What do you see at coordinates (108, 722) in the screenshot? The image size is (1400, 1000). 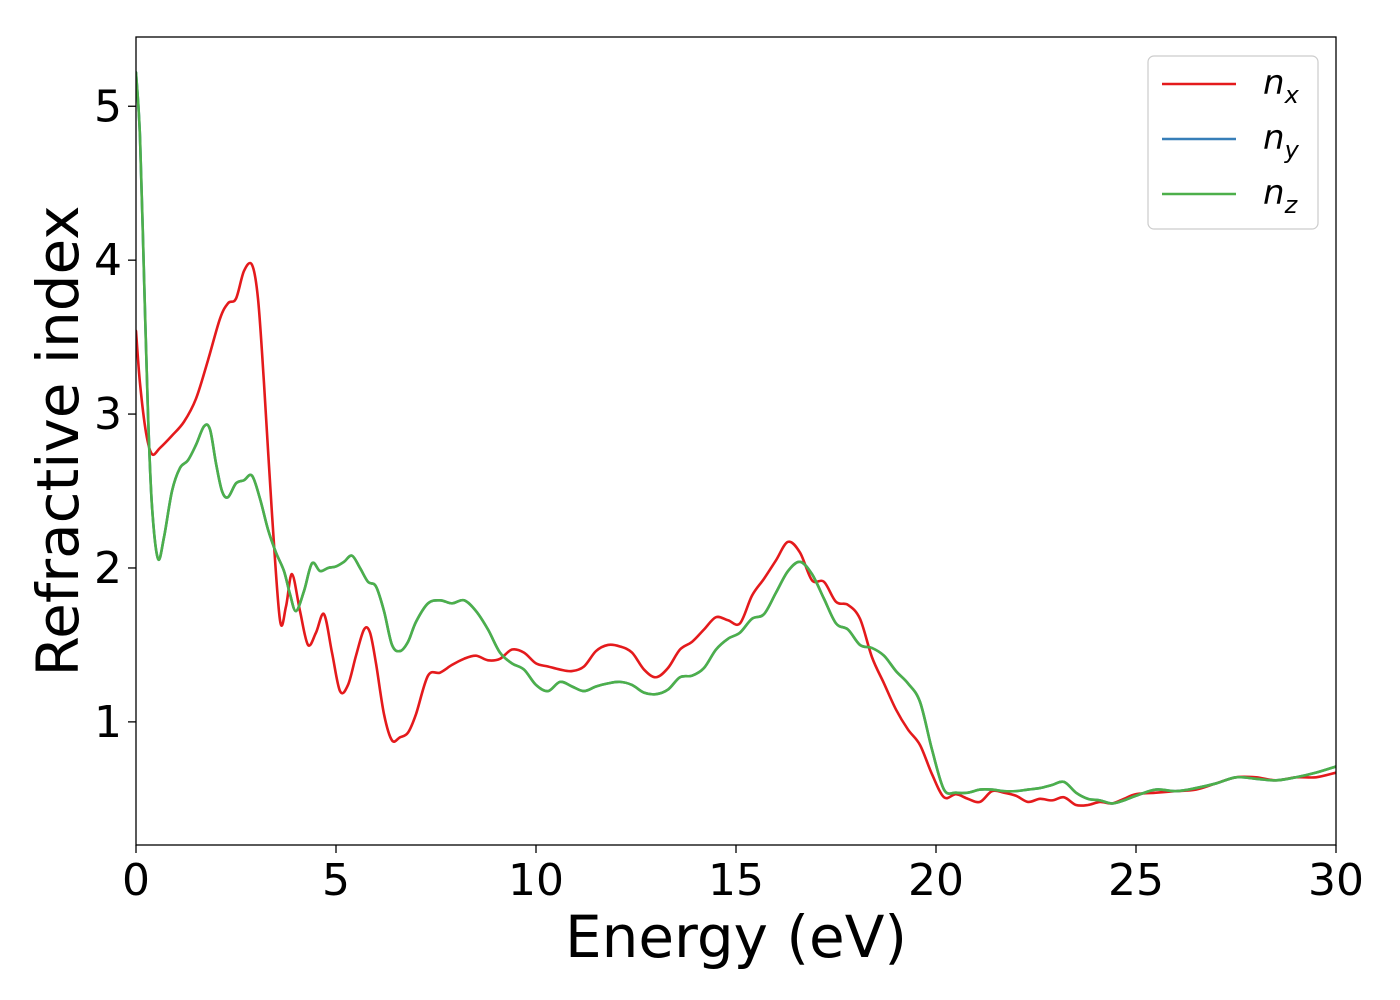 I see `y-tick-label: 1` at bounding box center [108, 722].